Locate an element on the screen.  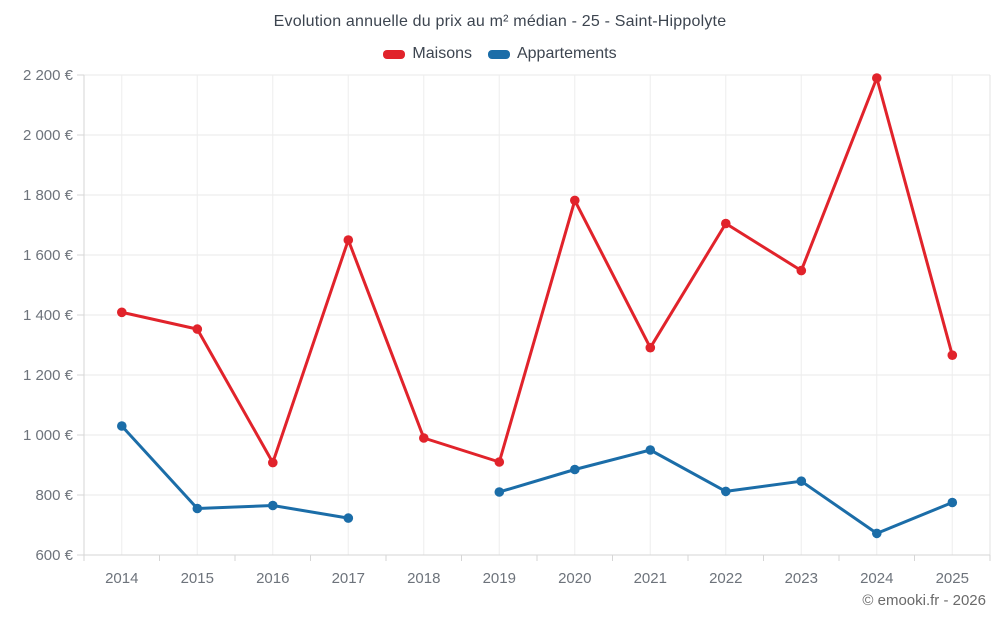
y-axis-label: 1 600 € is located at coordinates (48, 255).